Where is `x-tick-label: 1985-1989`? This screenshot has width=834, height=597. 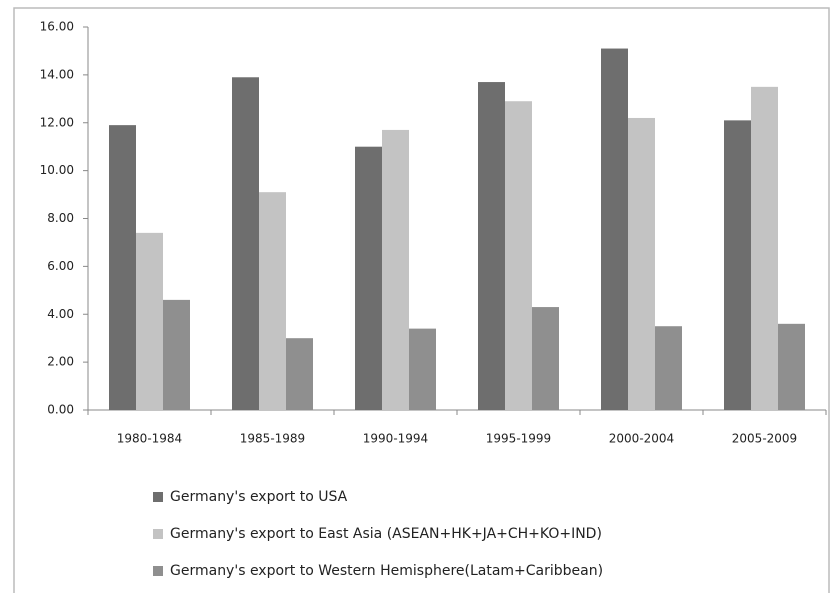
x-tick-label: 1985-1989 is located at coordinates (272, 439).